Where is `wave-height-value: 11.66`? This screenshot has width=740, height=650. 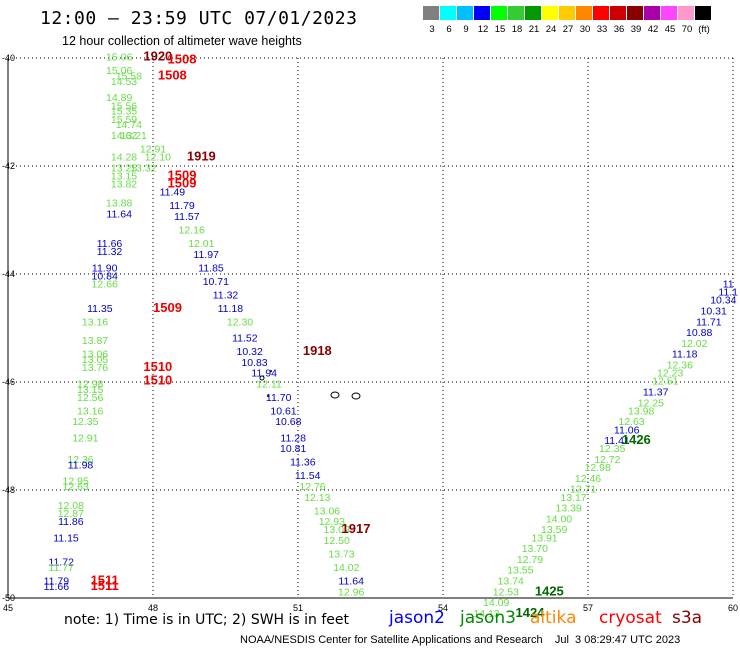 wave-height-value: 11.66 is located at coordinates (57, 587).